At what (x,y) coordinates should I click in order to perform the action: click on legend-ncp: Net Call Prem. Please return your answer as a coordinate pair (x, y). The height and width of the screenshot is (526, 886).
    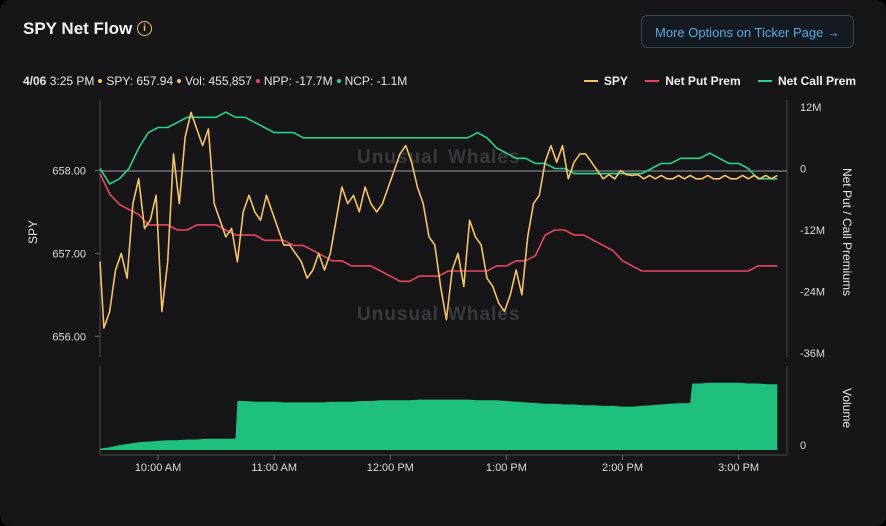
    Looking at the image, I should click on (806, 81).